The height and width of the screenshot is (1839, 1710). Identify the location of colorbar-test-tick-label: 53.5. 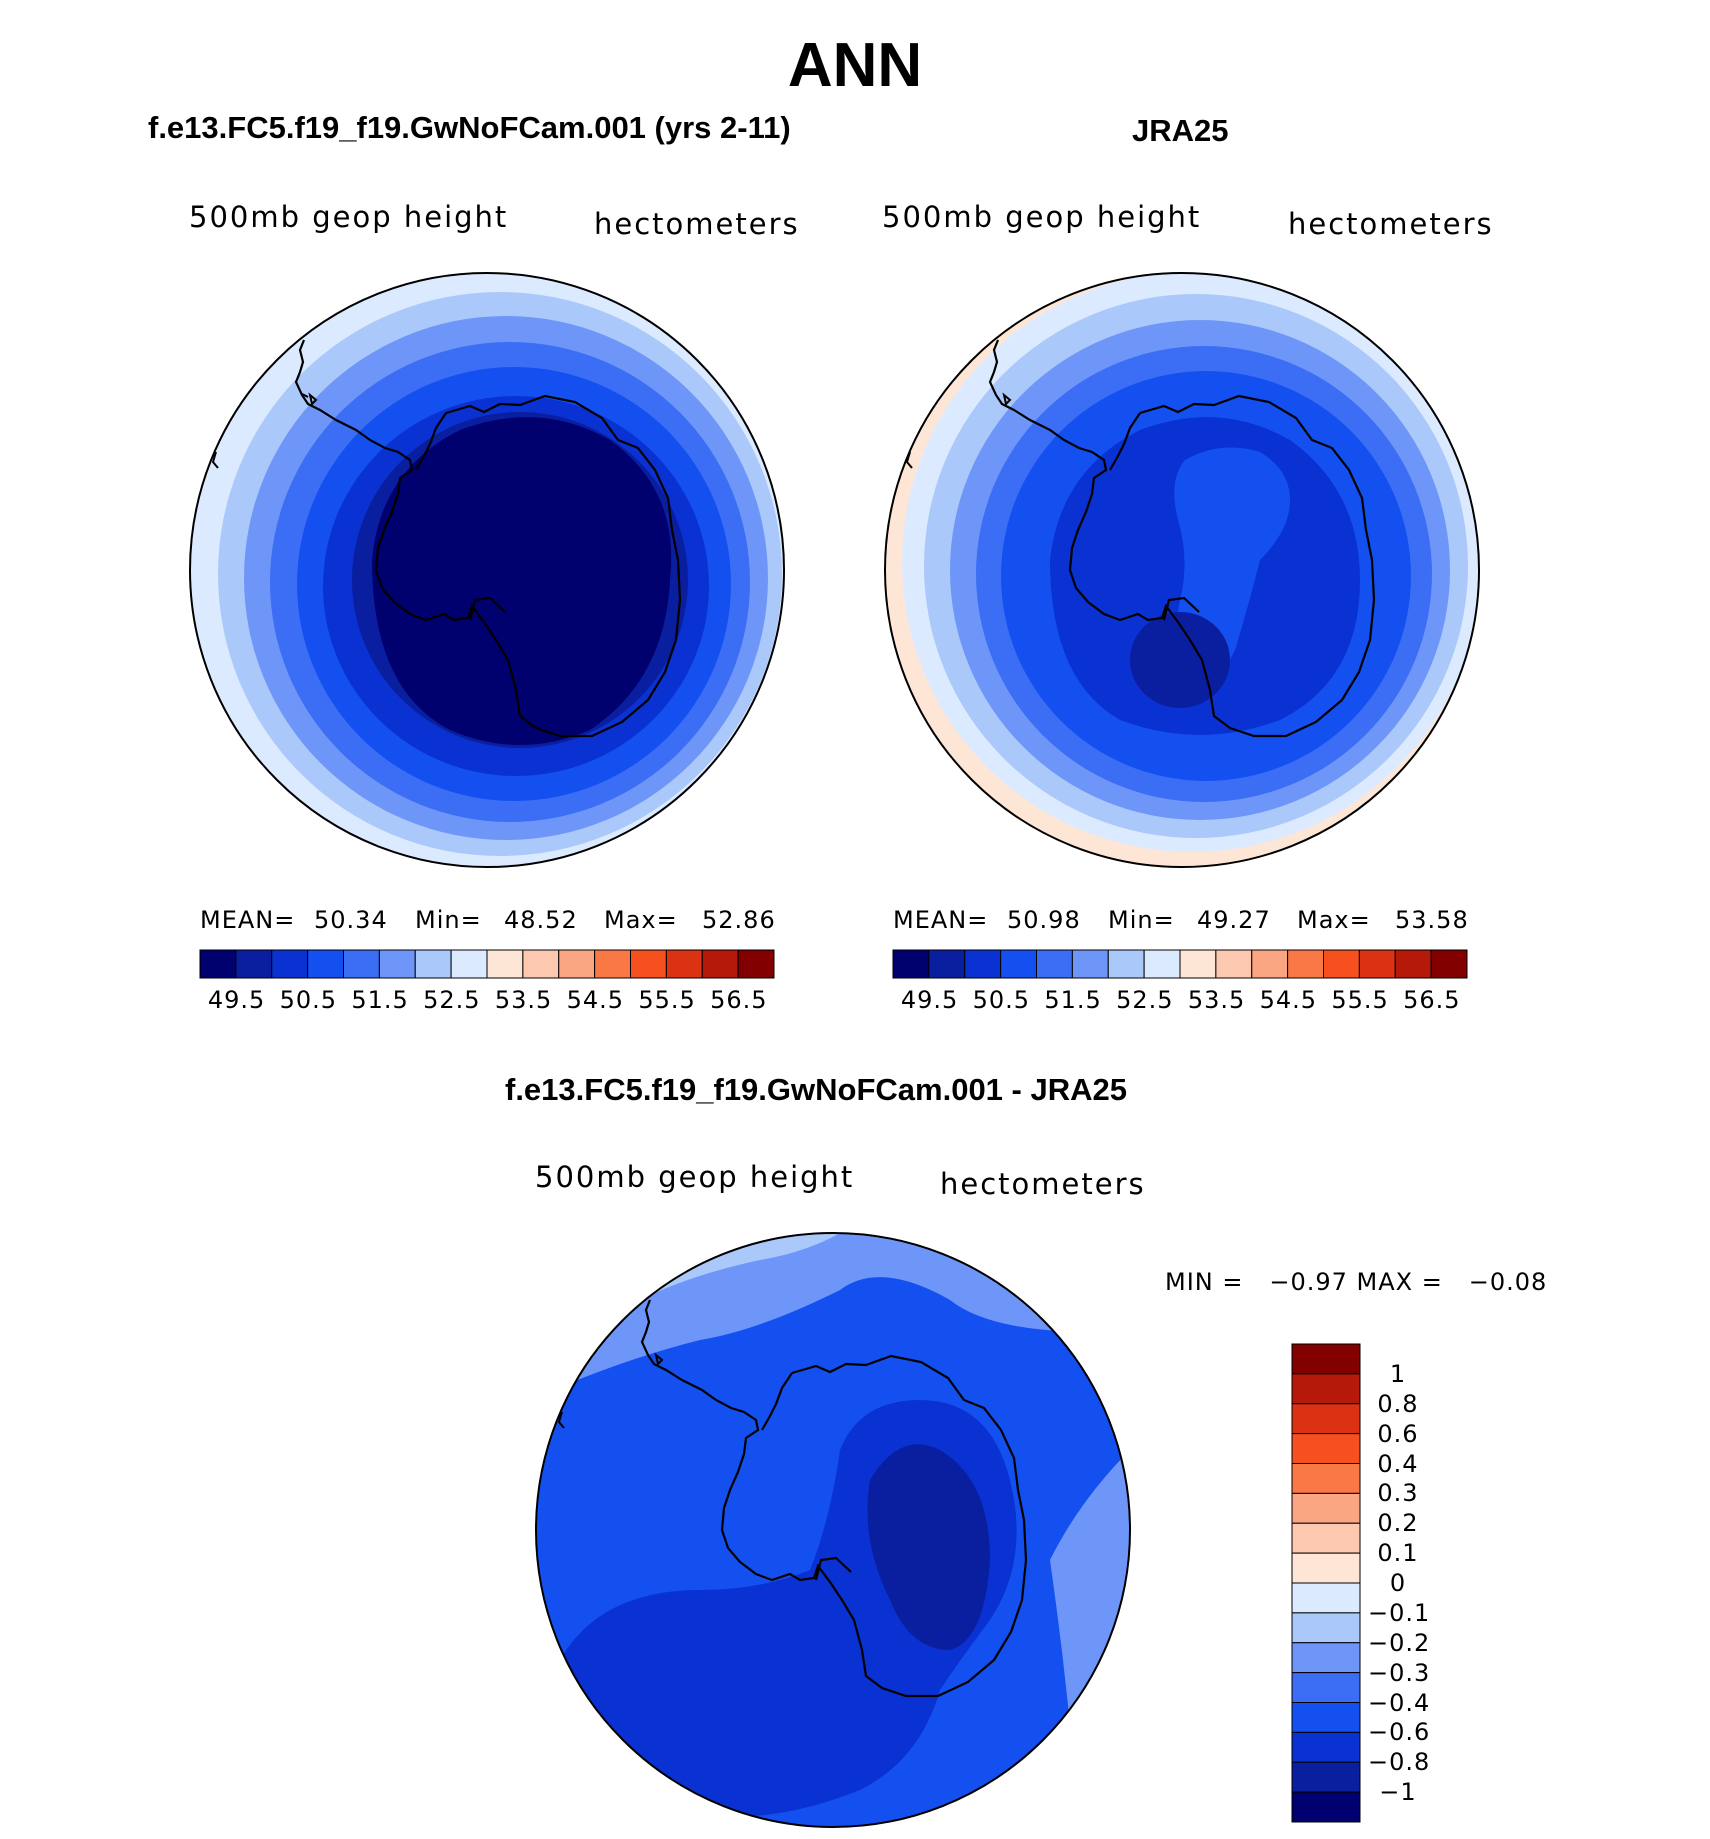
(523, 1000).